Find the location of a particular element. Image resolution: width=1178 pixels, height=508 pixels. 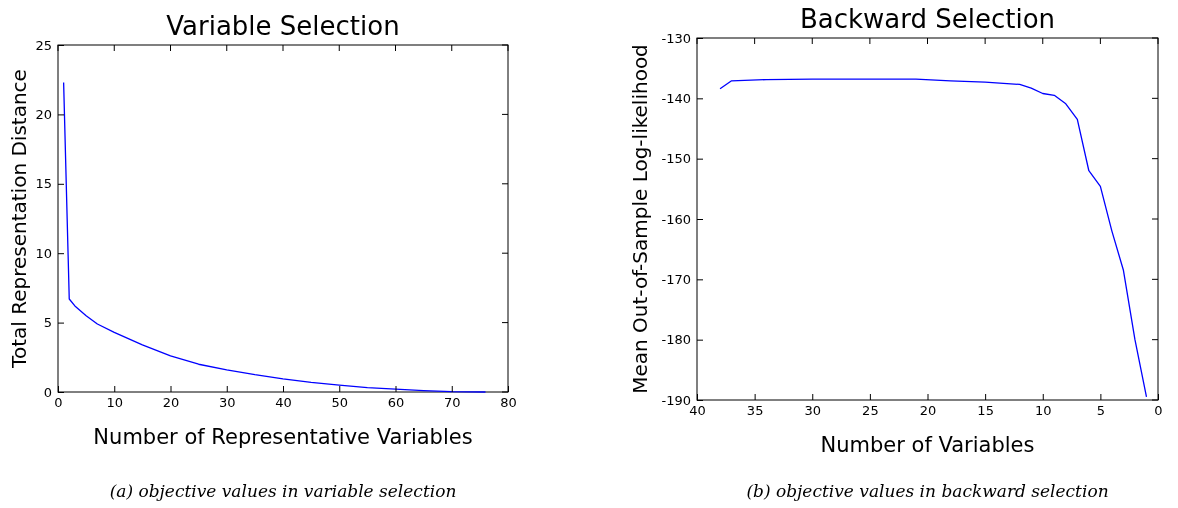

y-tick-label: -170 is located at coordinates (676, 279).